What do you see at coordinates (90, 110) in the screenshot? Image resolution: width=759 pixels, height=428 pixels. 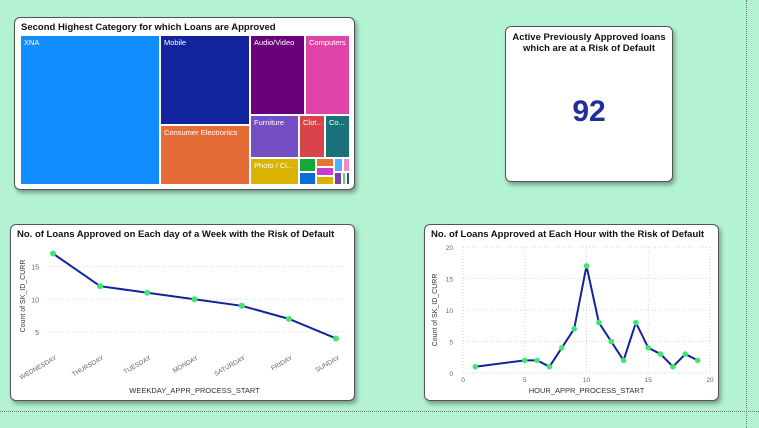 I see `tile-xna: XNA` at bounding box center [90, 110].